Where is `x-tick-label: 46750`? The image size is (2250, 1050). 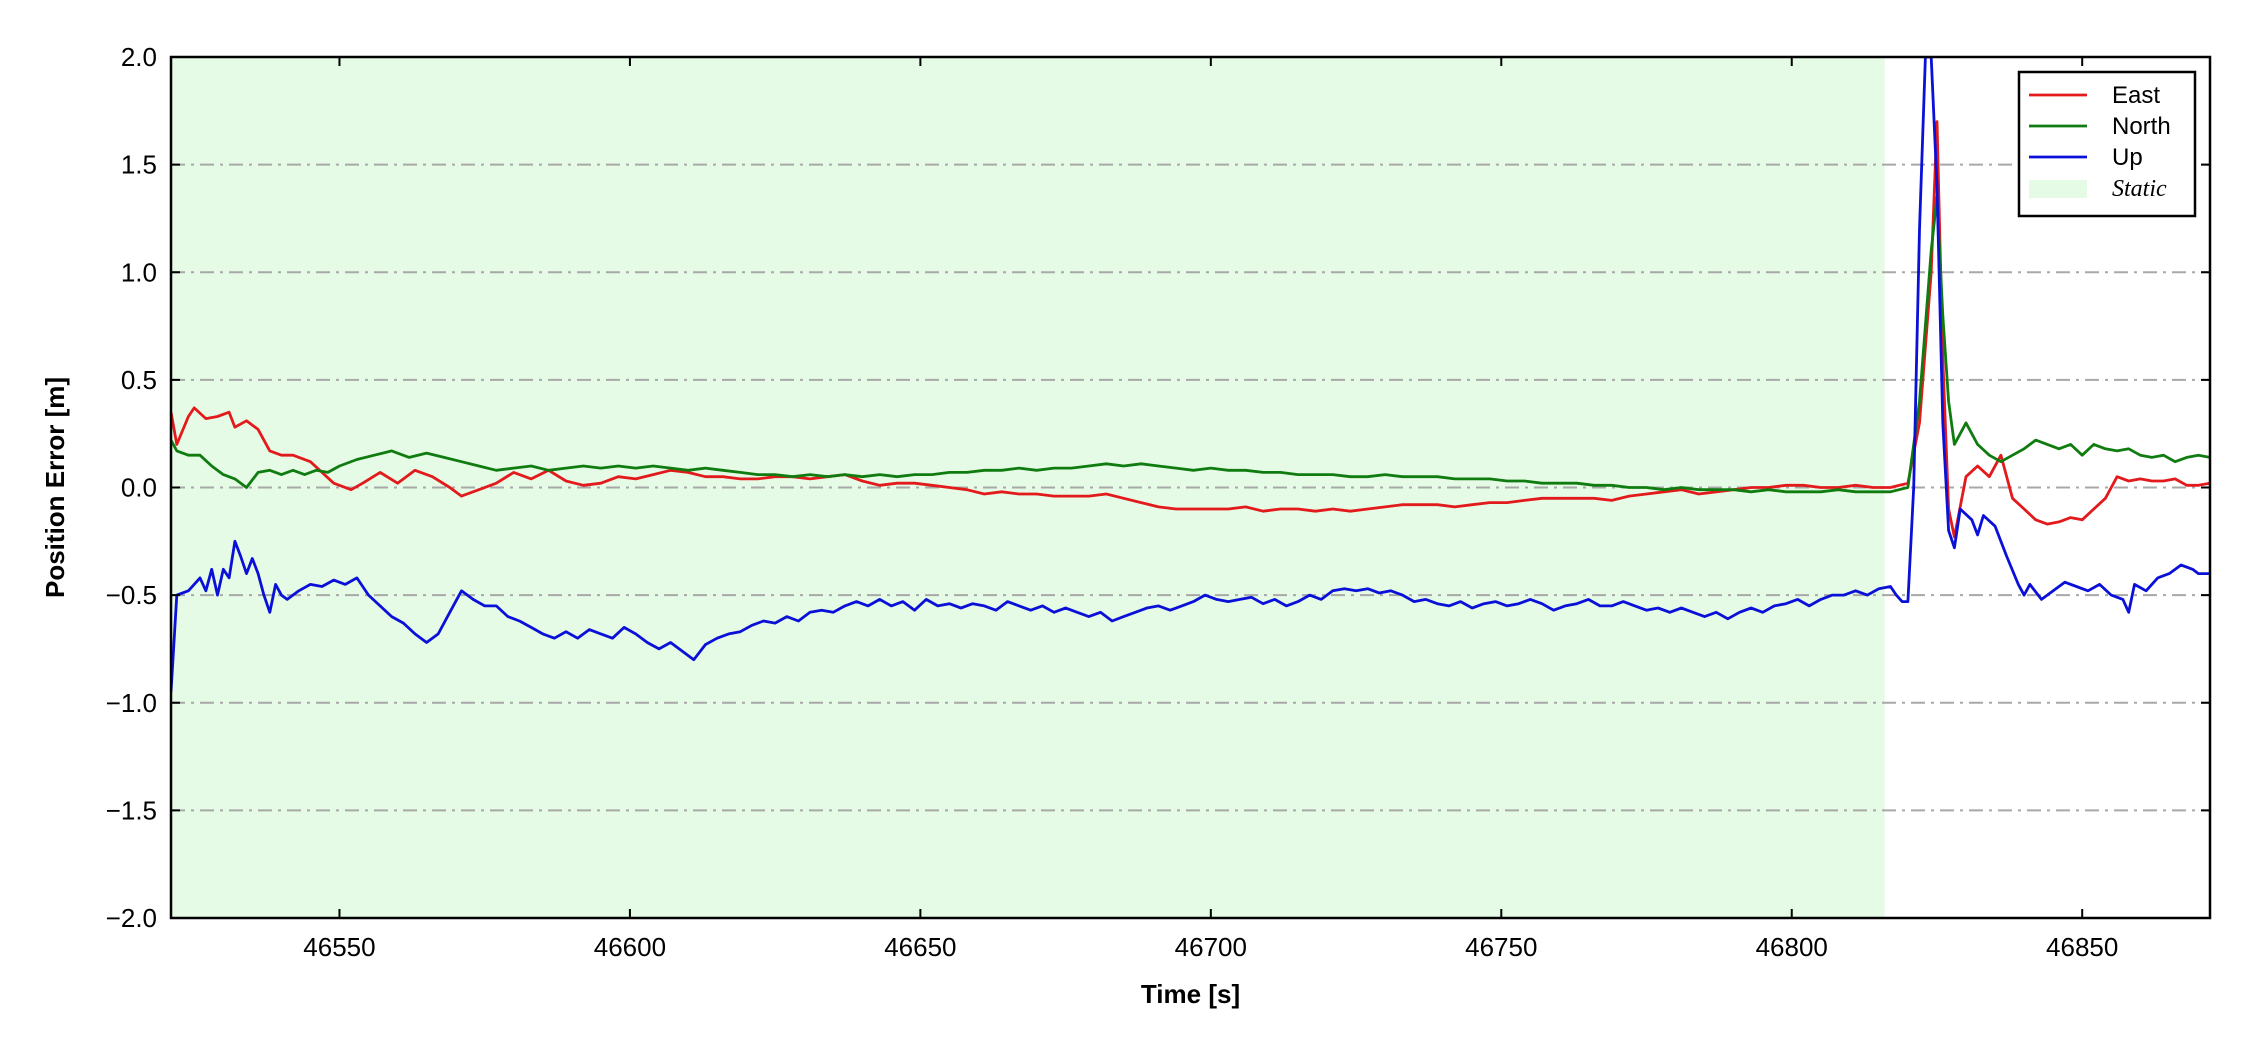
x-tick-label: 46750 is located at coordinates (1501, 947).